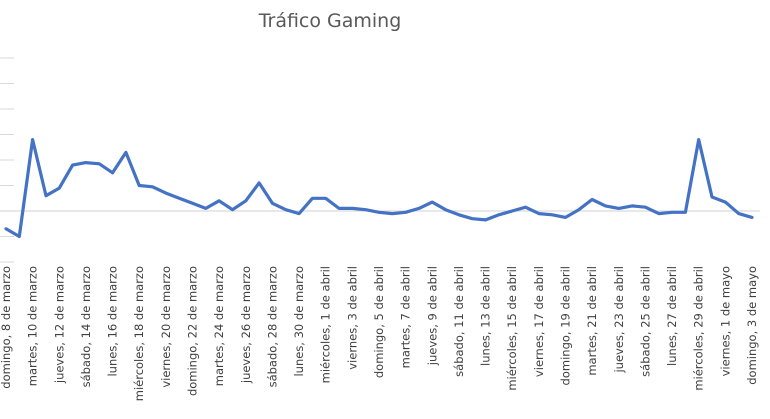 This screenshot has height=419, width=770. What do you see at coordinates (379, 322) in the screenshot?
I see `x-tick-label: domingo, 5 de abril` at bounding box center [379, 322].